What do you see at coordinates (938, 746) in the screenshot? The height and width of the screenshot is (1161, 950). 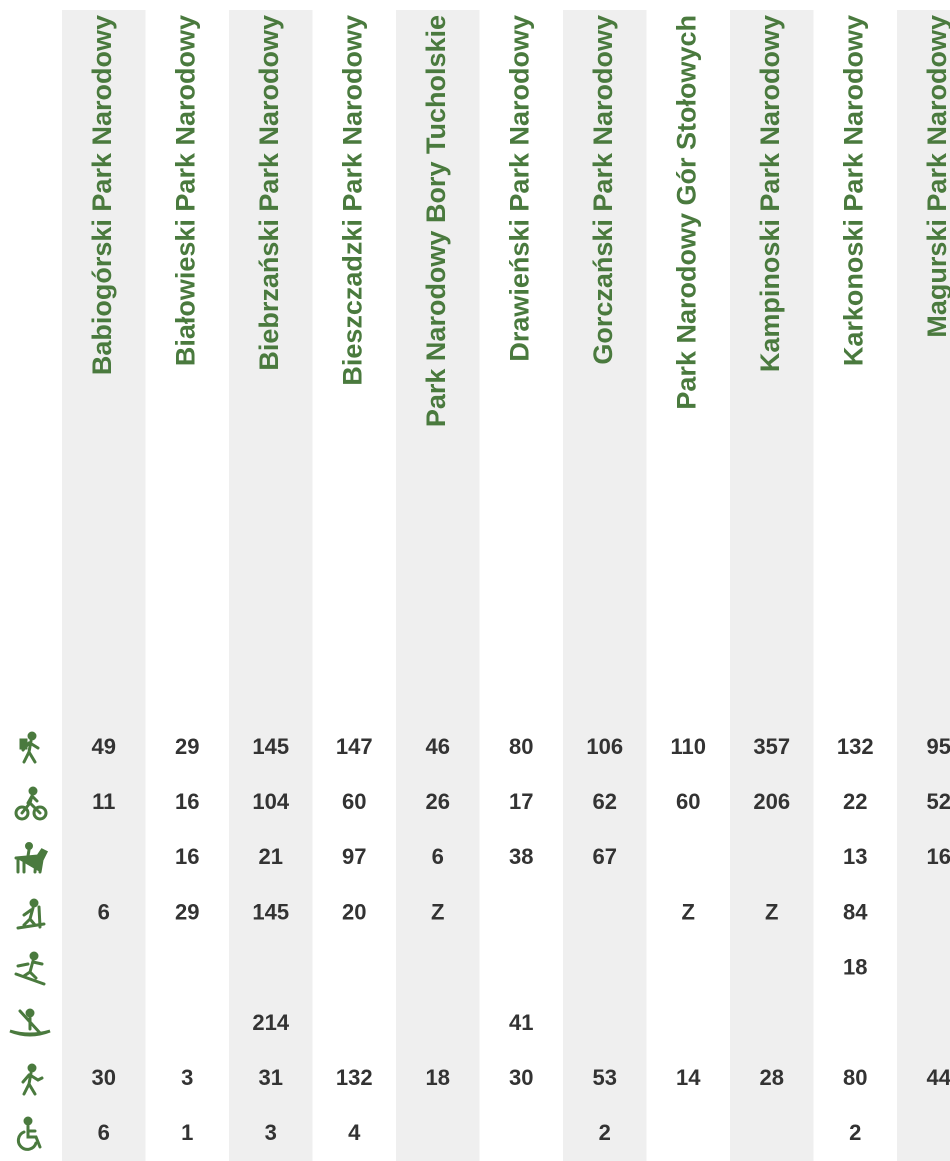 I see `cell: 95` at bounding box center [938, 746].